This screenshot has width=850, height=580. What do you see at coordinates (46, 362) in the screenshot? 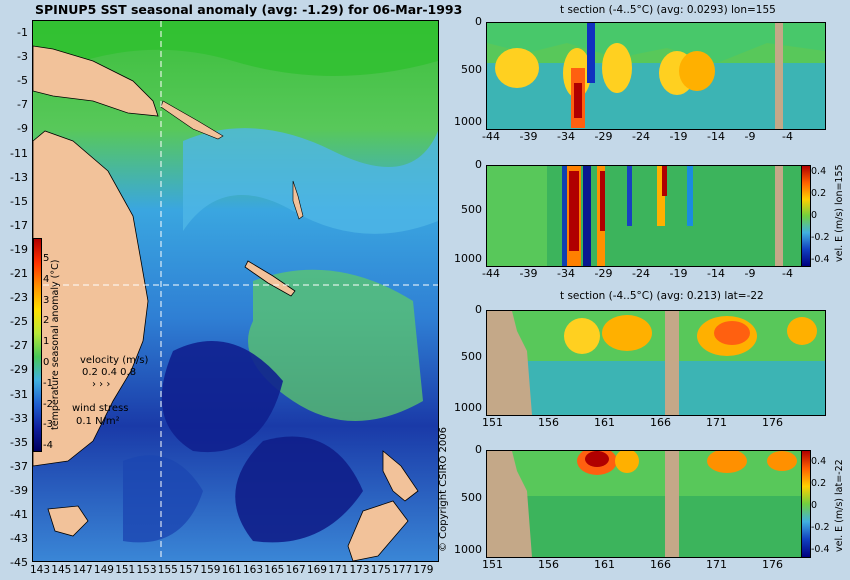
I see `temperature-colorbar-tick: 0` at bounding box center [46, 362].